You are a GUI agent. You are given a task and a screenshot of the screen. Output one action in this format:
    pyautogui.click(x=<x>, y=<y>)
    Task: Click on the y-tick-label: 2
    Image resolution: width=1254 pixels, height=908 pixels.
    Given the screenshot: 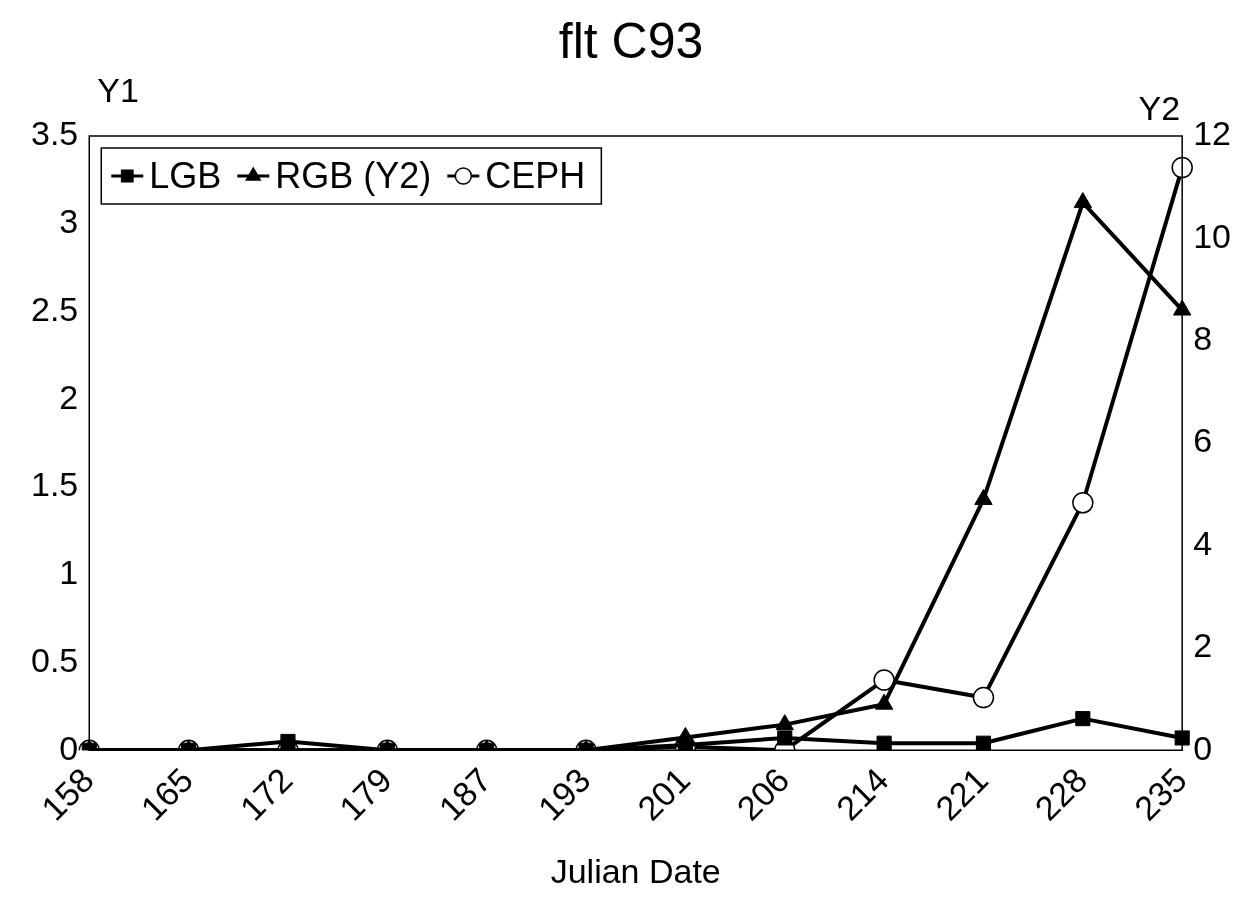 What is the action you would take?
    pyautogui.click(x=69, y=396)
    